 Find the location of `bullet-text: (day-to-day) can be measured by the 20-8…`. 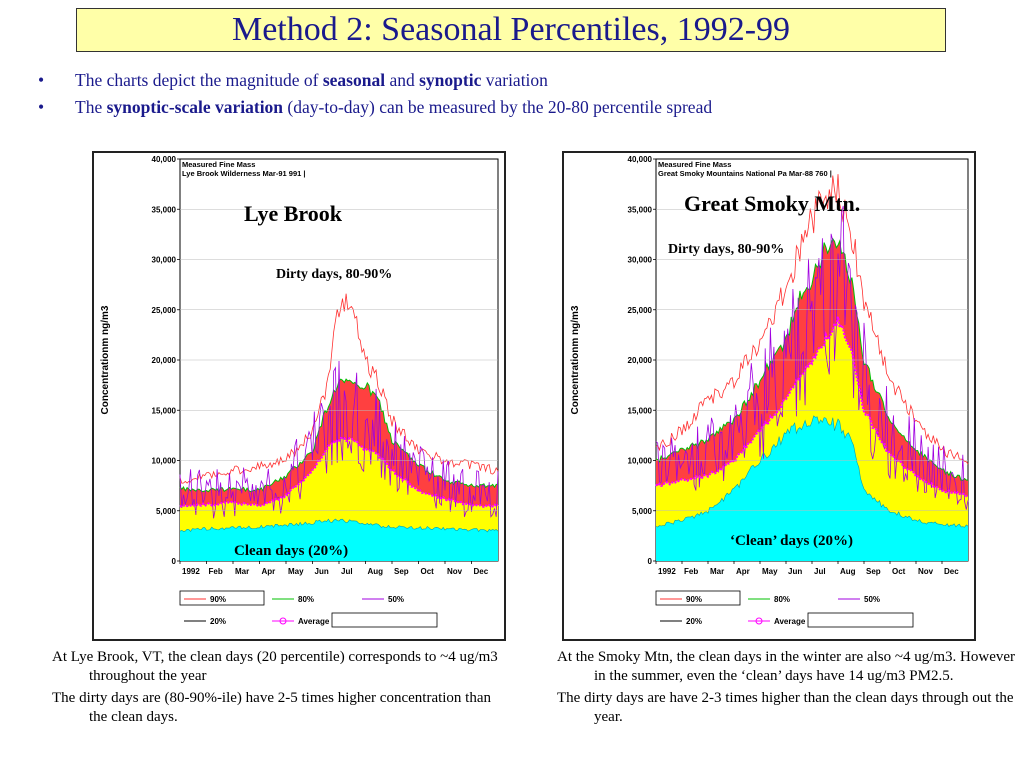

bullet-text: (day-to-day) can be measured by the 20-8… is located at coordinates (498, 107).